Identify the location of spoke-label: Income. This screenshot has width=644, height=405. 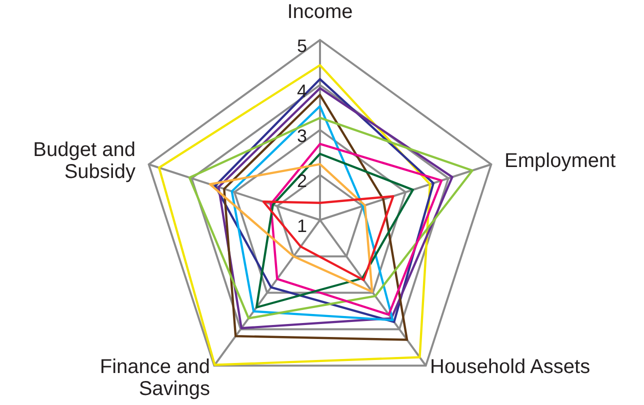
(320, 12).